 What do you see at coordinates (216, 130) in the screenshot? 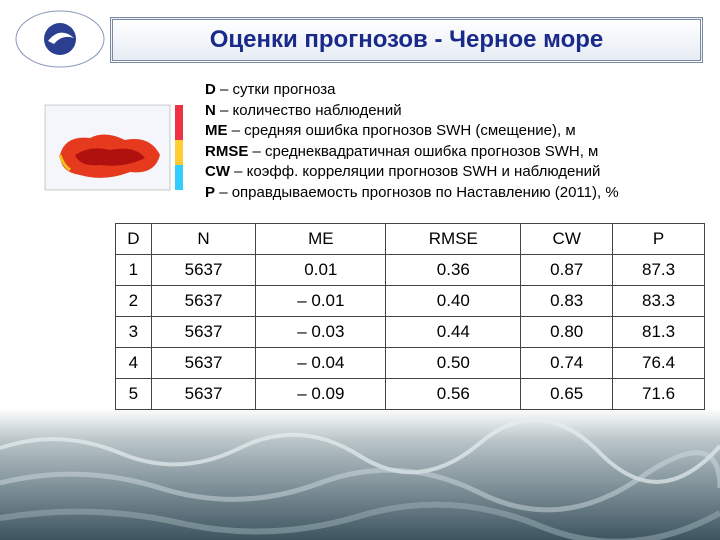
I see `legend-abbr: ME` at bounding box center [216, 130].